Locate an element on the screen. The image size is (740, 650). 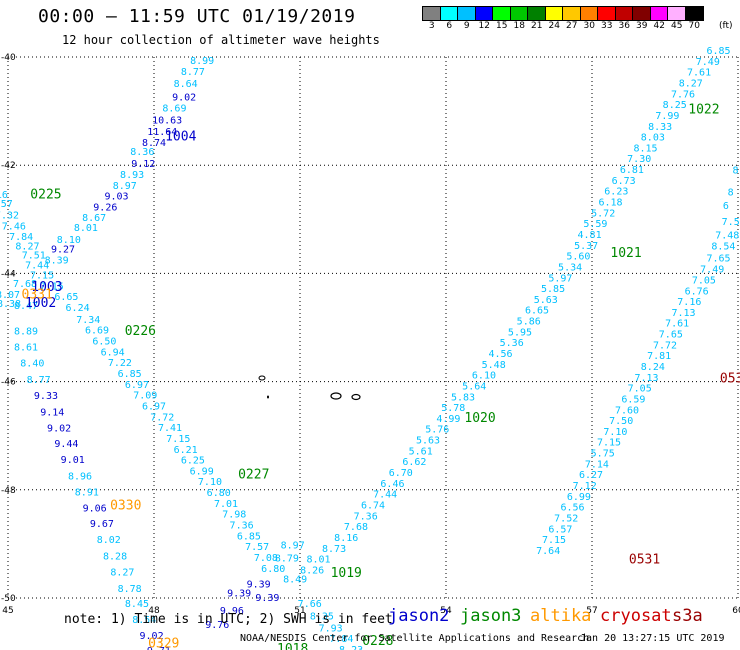
wave-height-value: 8.49 is located at coordinates (295, 580).